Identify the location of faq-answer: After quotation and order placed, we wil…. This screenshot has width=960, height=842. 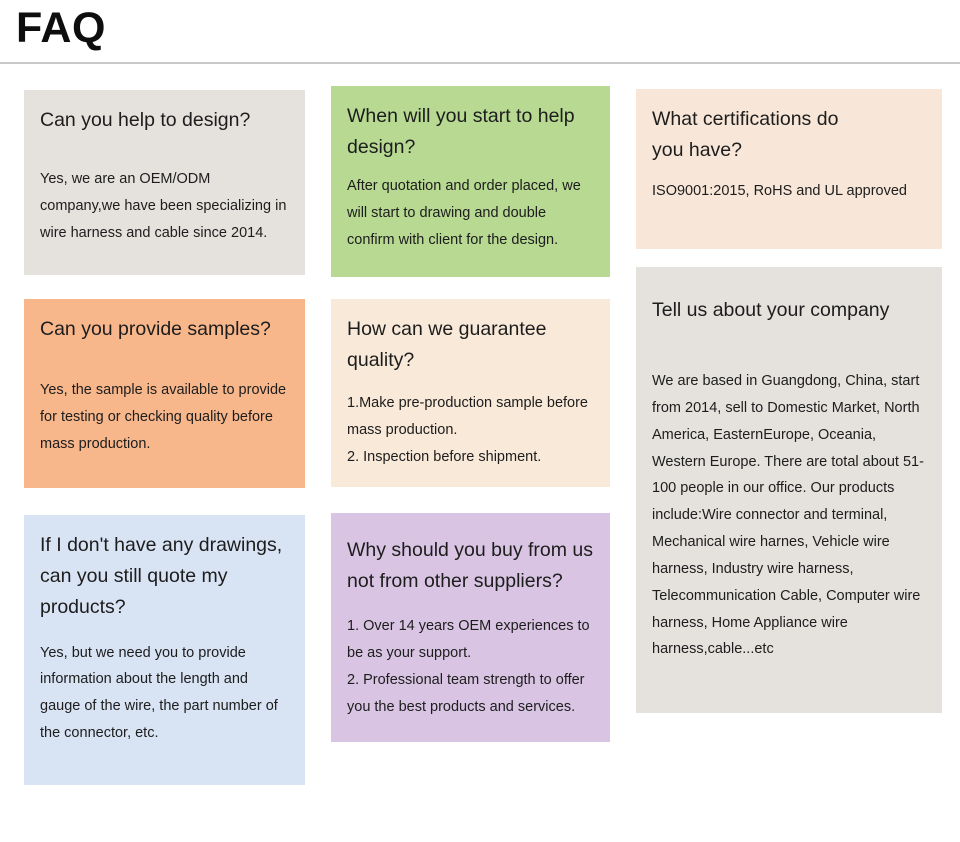
(464, 213).